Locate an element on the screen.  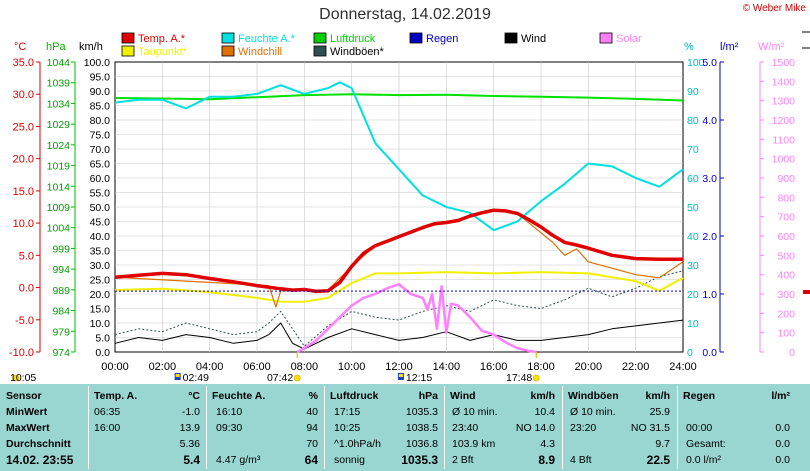
tick-label-temp: 35.0 is located at coordinates (23, 63).